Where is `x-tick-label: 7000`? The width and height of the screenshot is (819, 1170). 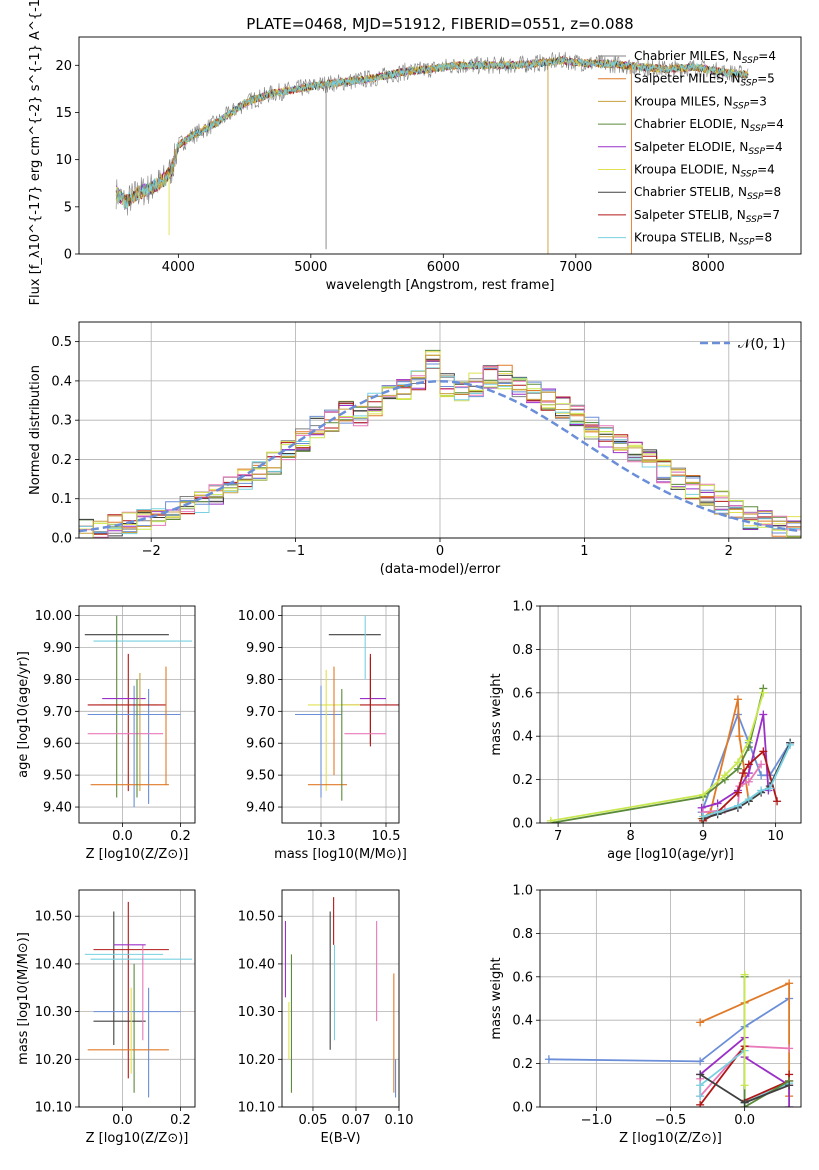
x-tick-label: 7000 is located at coordinates (575, 267).